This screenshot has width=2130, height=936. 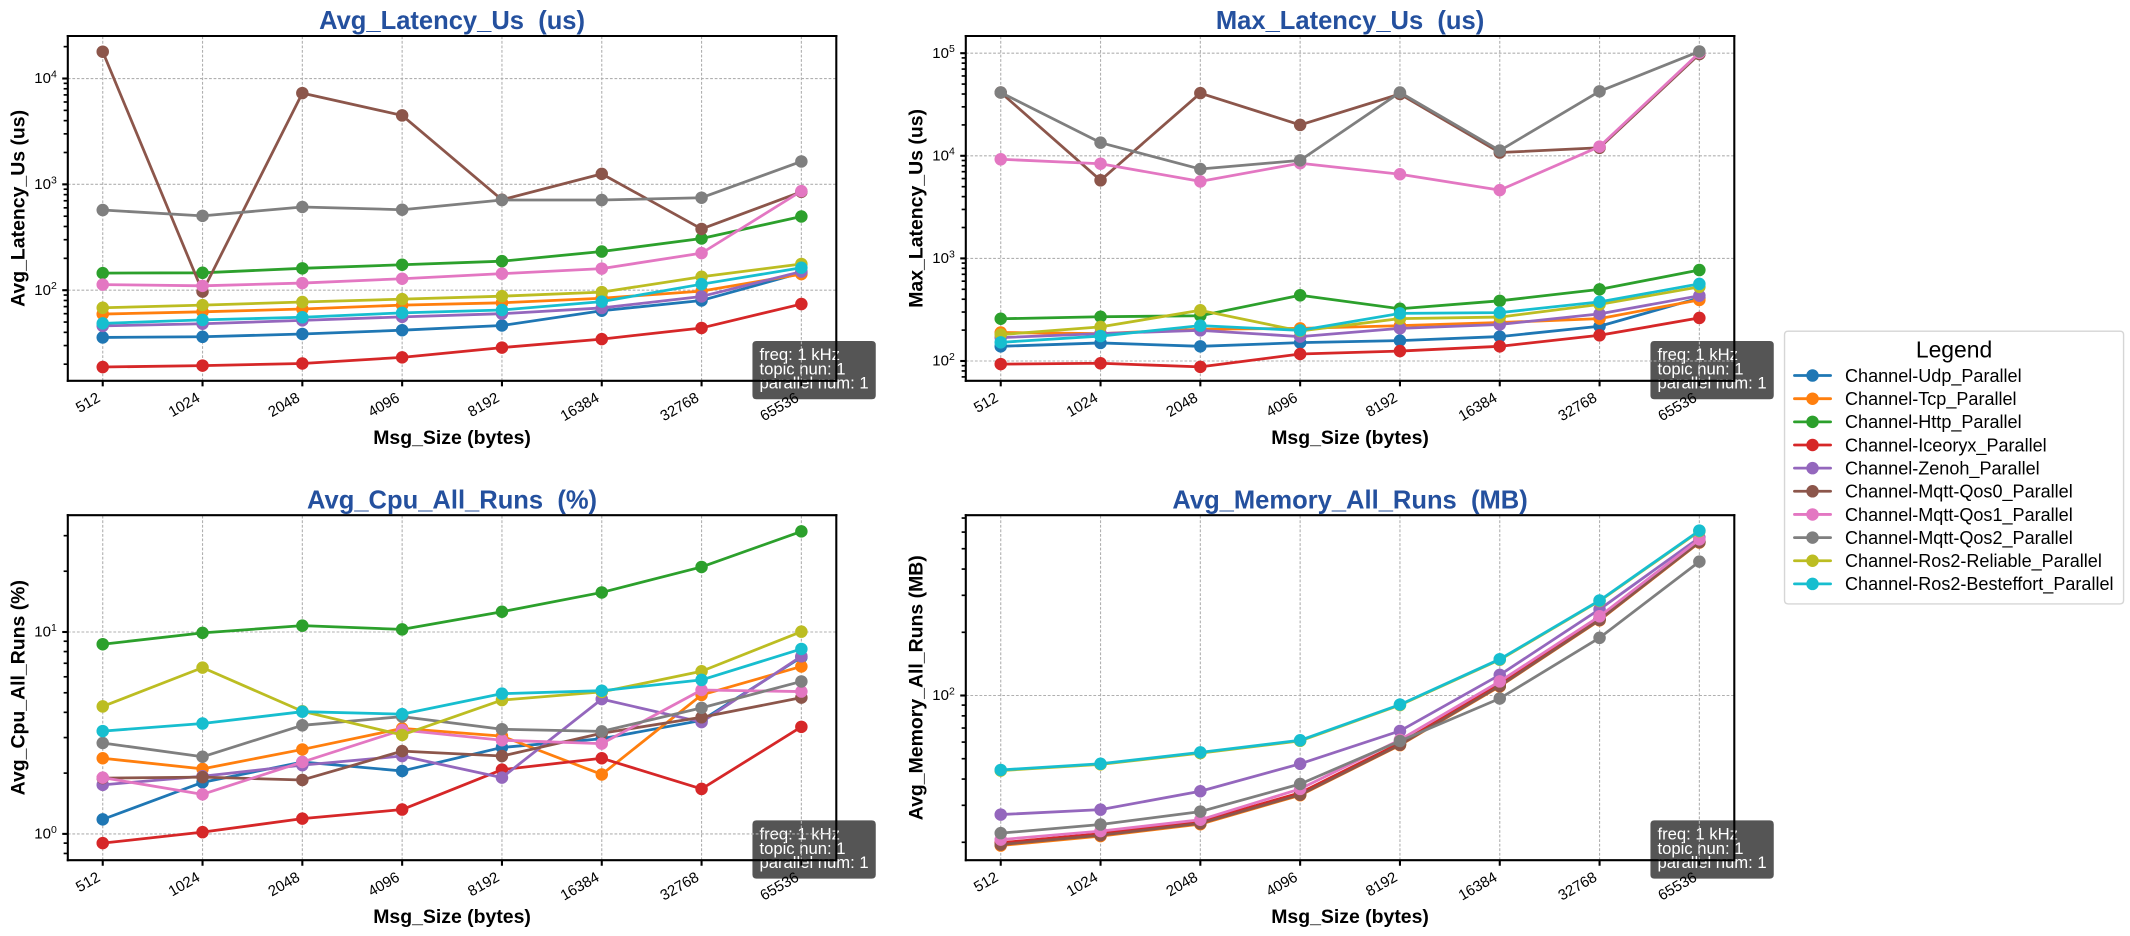 What do you see at coordinates (1979, 584) in the screenshot?
I see `svg-text:Channel-Ros2-Besteffort_Parall: Channel-Ros2-Besteffort_Parallel` at bounding box center [1979, 584].